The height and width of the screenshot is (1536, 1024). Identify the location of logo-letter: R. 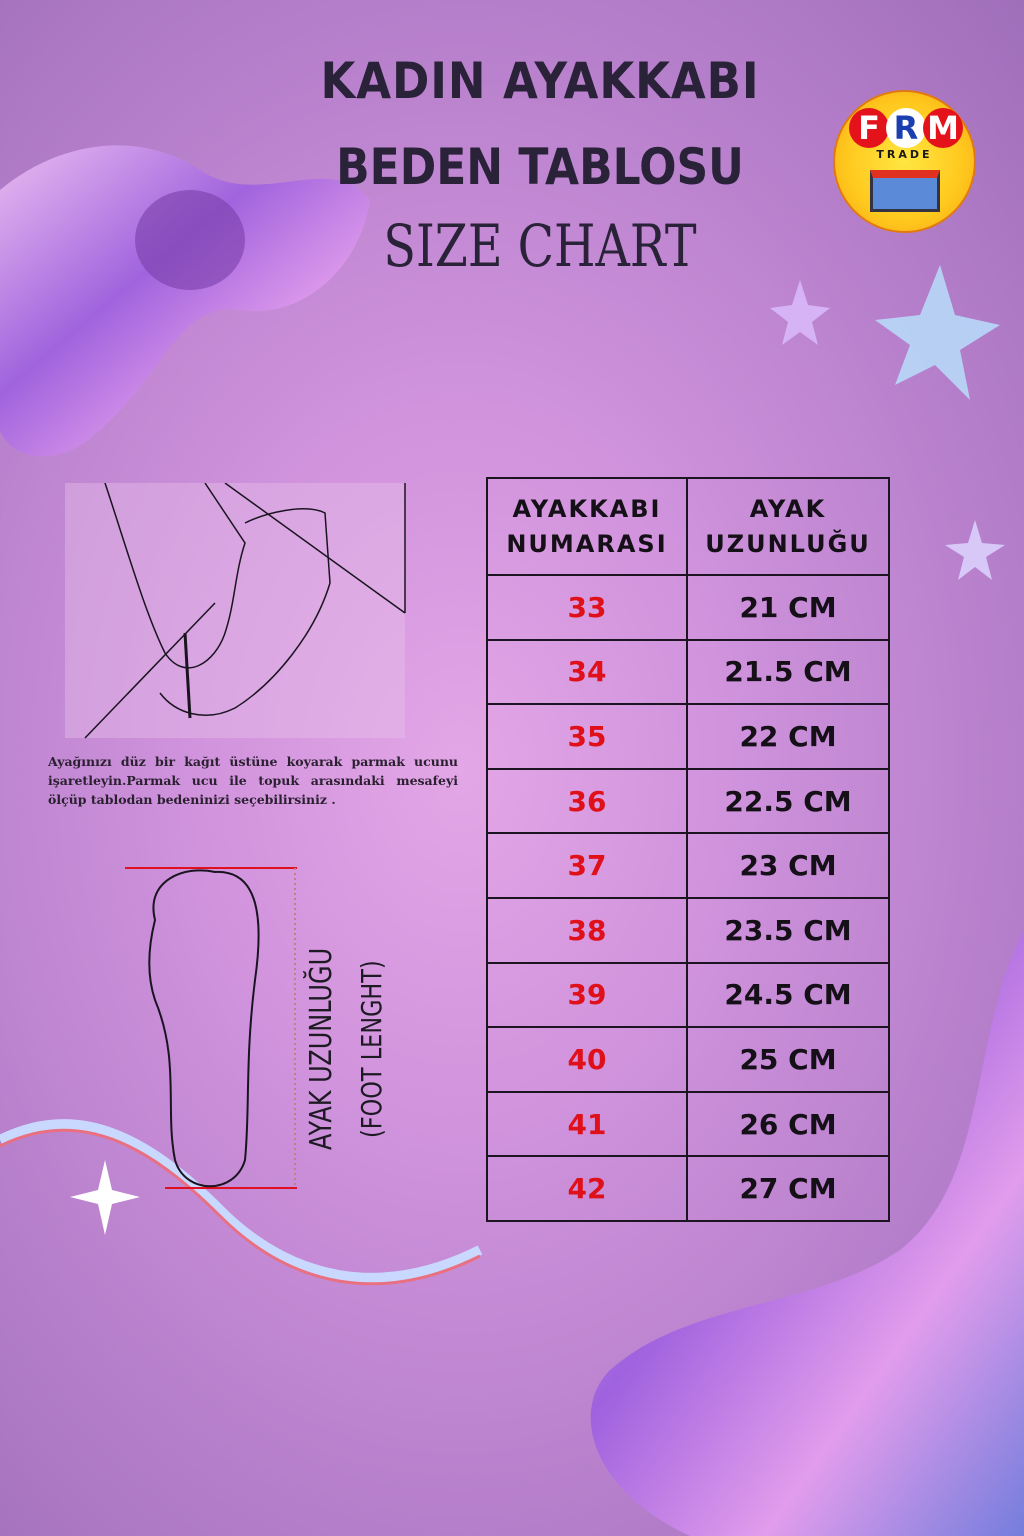
(906, 128).